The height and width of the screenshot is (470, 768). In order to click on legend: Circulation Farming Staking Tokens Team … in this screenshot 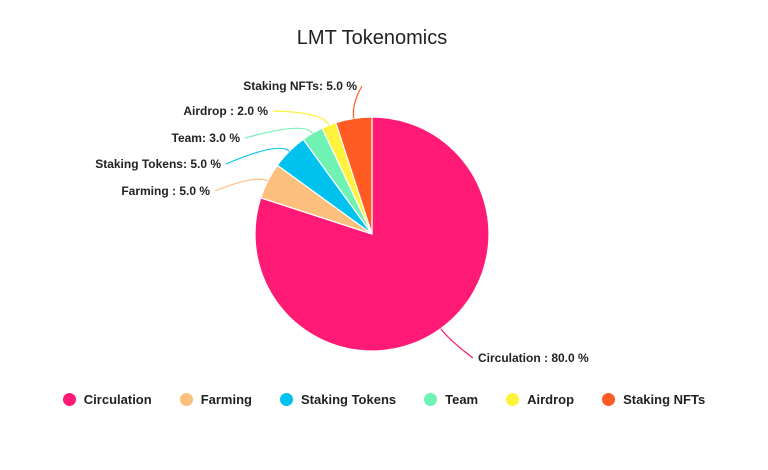, I will do `click(384, 399)`.